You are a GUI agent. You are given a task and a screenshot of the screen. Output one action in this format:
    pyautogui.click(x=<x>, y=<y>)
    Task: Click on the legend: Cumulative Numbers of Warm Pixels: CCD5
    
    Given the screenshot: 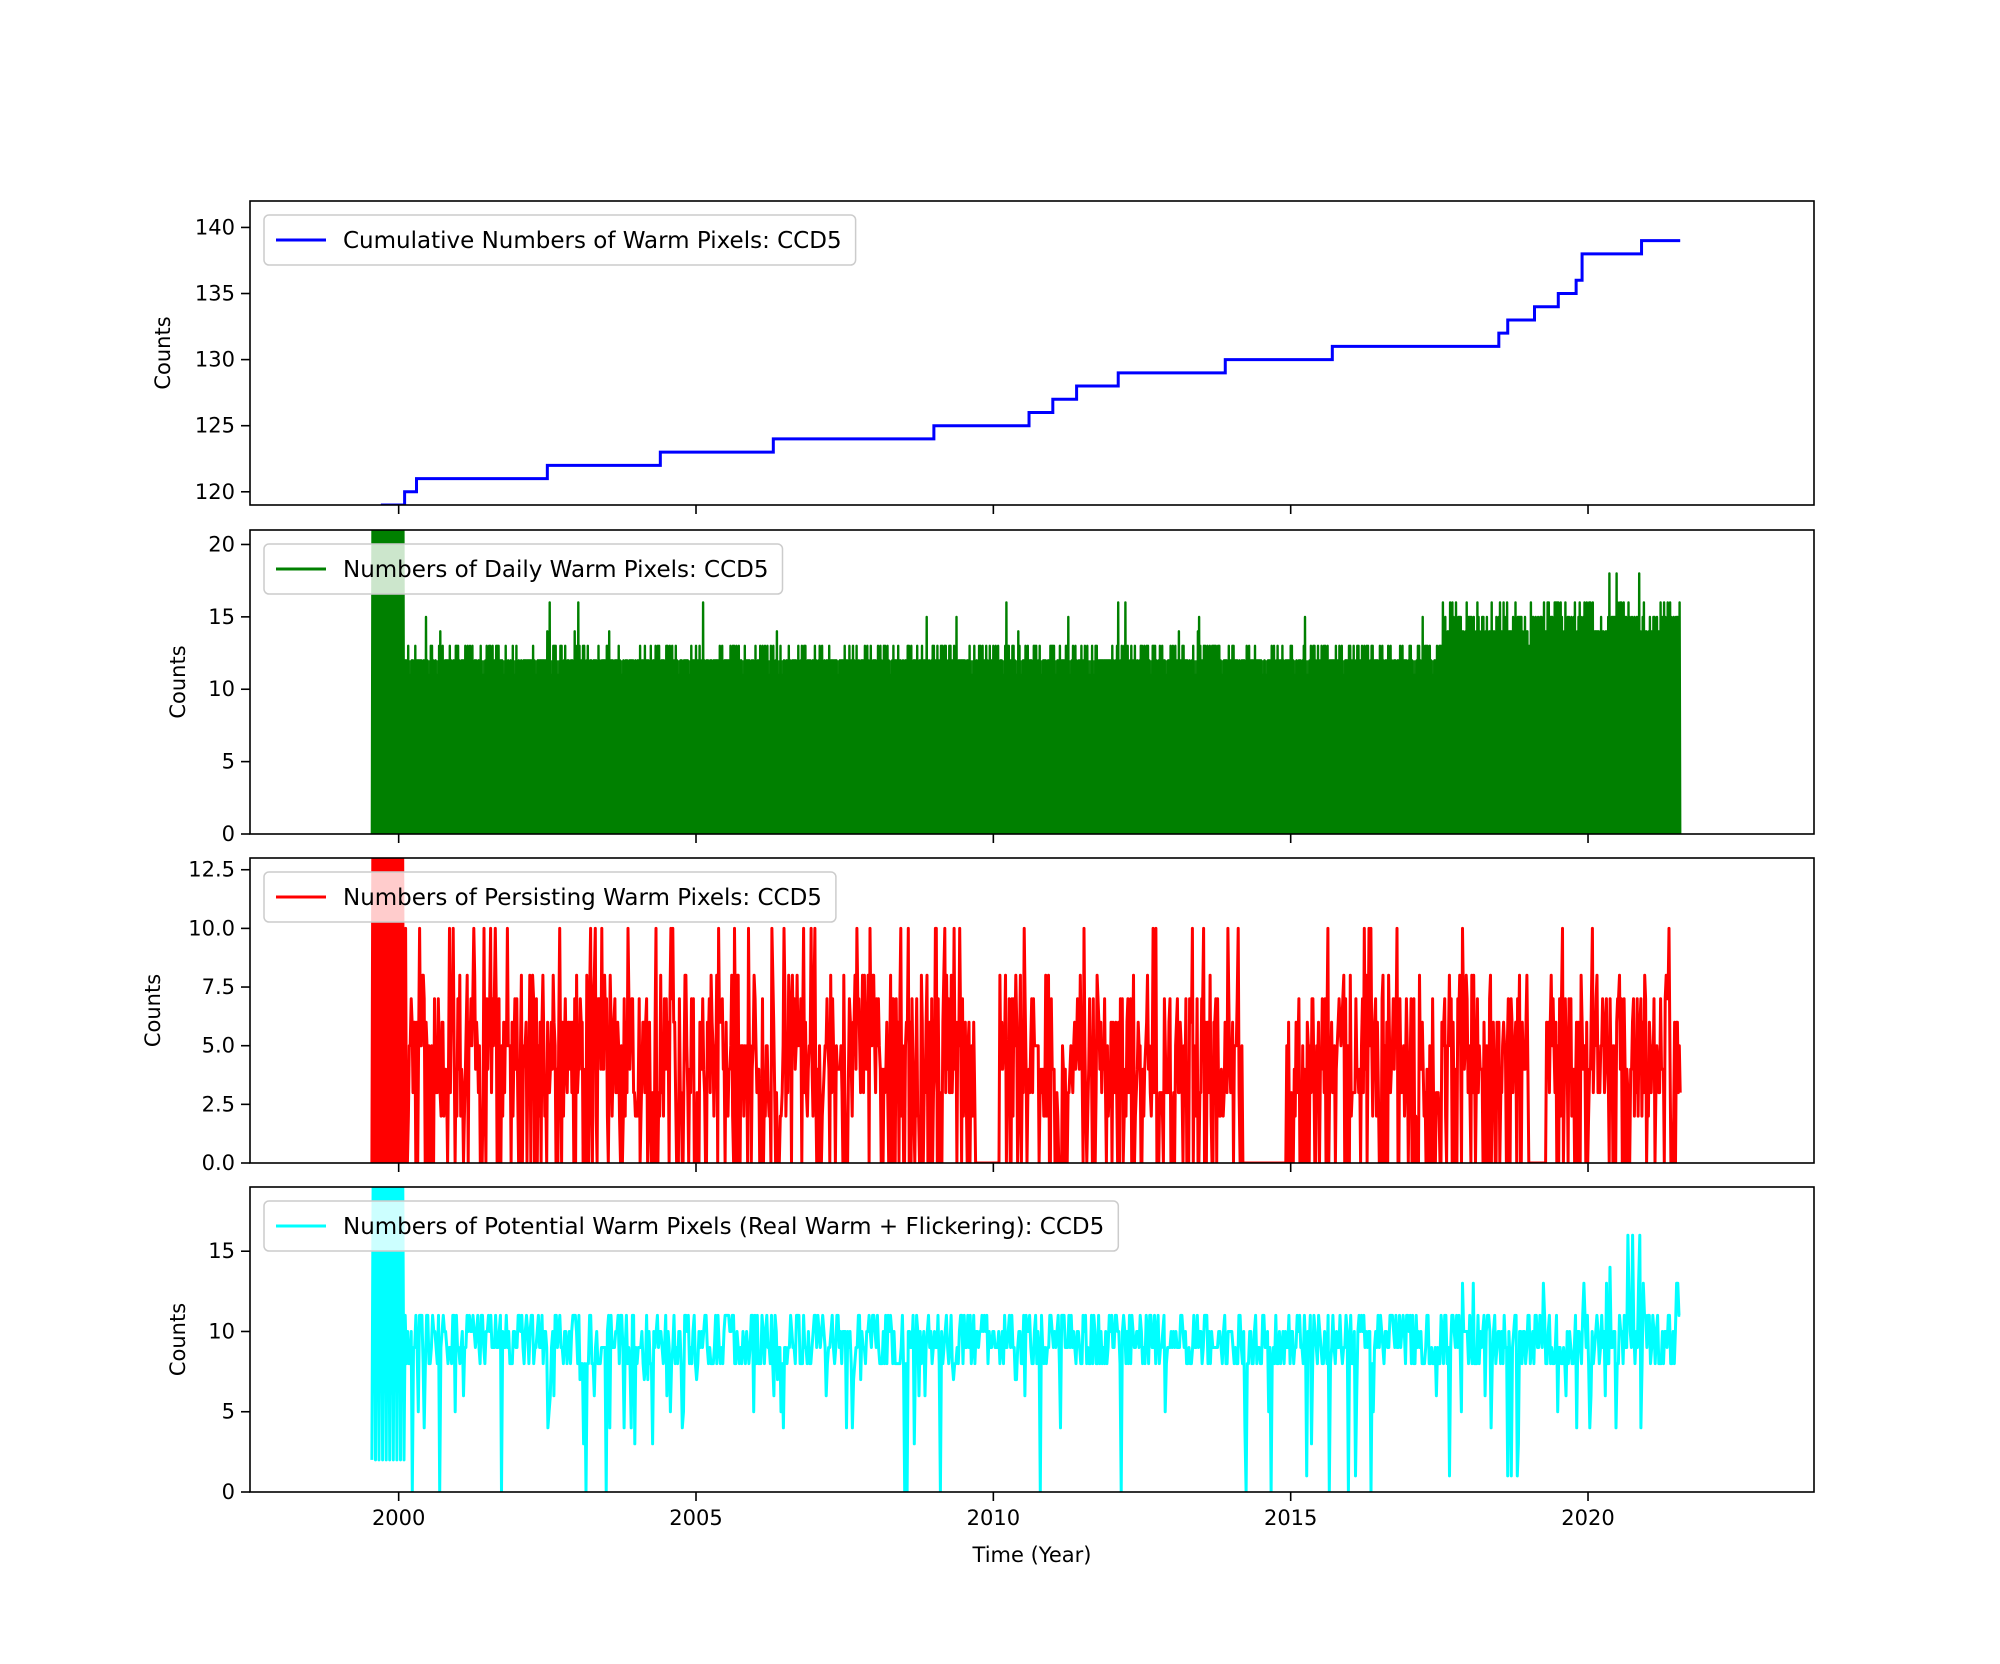 What is the action you would take?
    pyautogui.click(x=560, y=240)
    